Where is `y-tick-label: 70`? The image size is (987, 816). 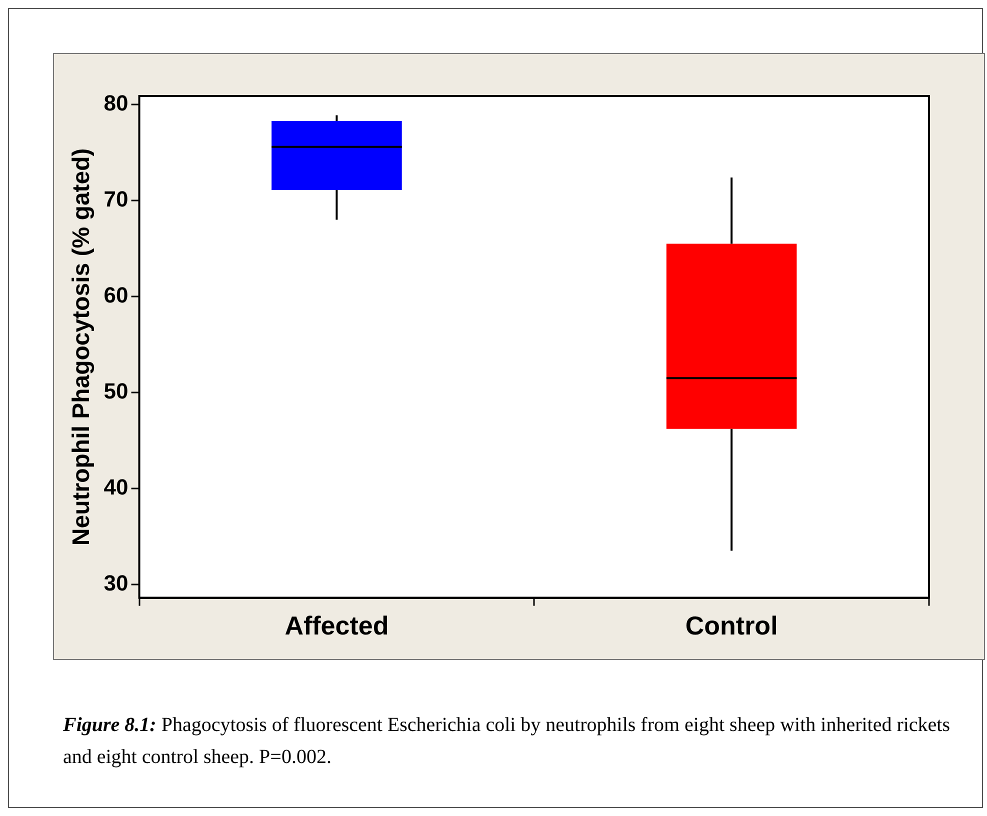
y-tick-label: 70 is located at coordinates (116, 199).